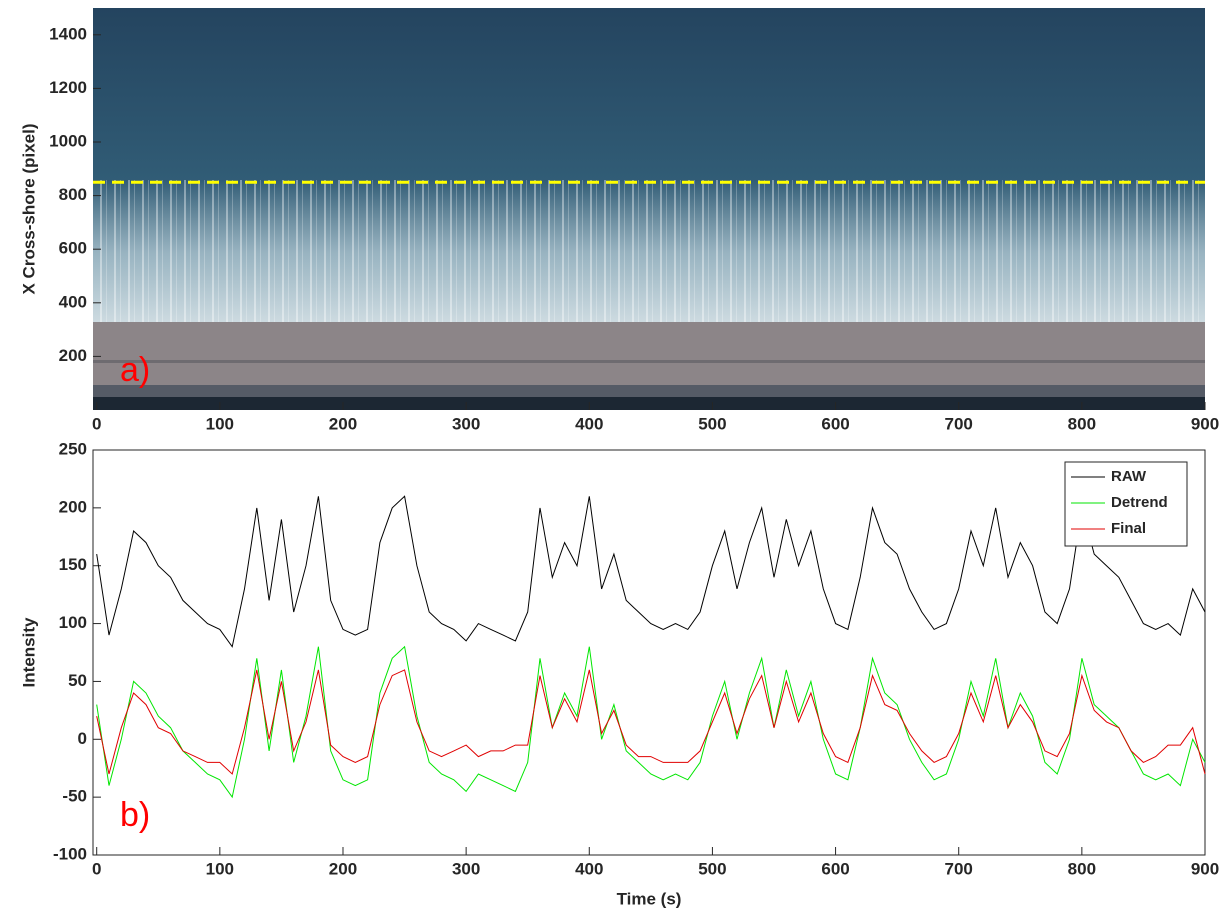  Describe the element at coordinates (1129, 476) in the screenshot. I see `legend-label: RAW` at that location.